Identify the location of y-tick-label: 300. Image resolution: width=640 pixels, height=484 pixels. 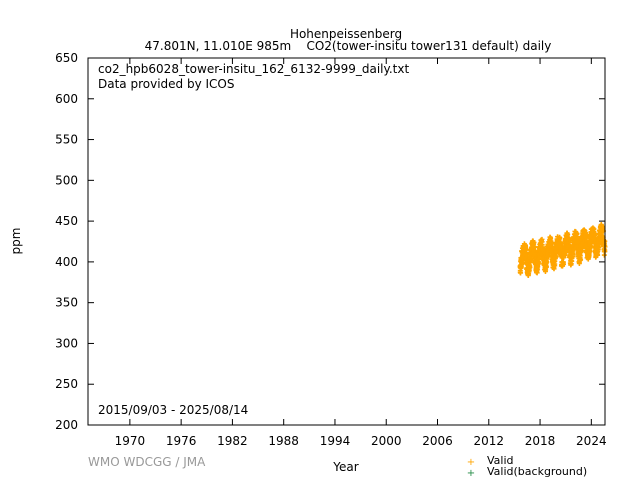
(66, 343).